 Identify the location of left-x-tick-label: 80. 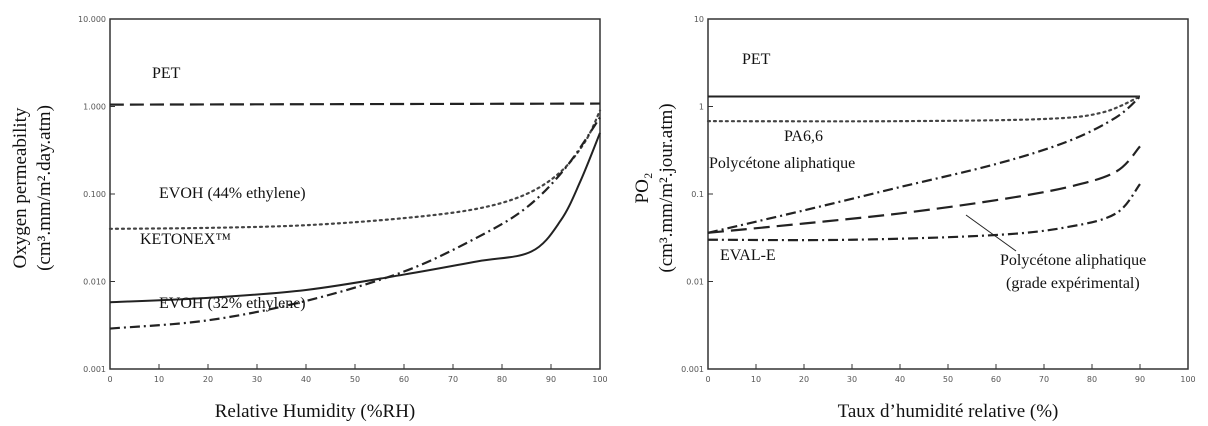
(502, 379).